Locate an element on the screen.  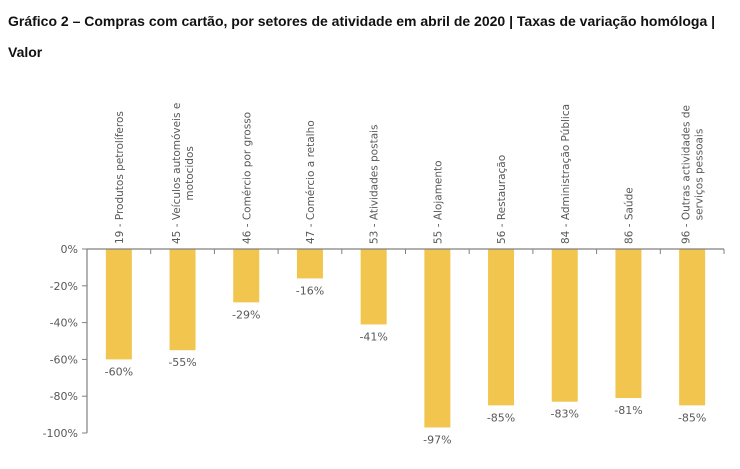
data-label: -41% is located at coordinates (373, 336).